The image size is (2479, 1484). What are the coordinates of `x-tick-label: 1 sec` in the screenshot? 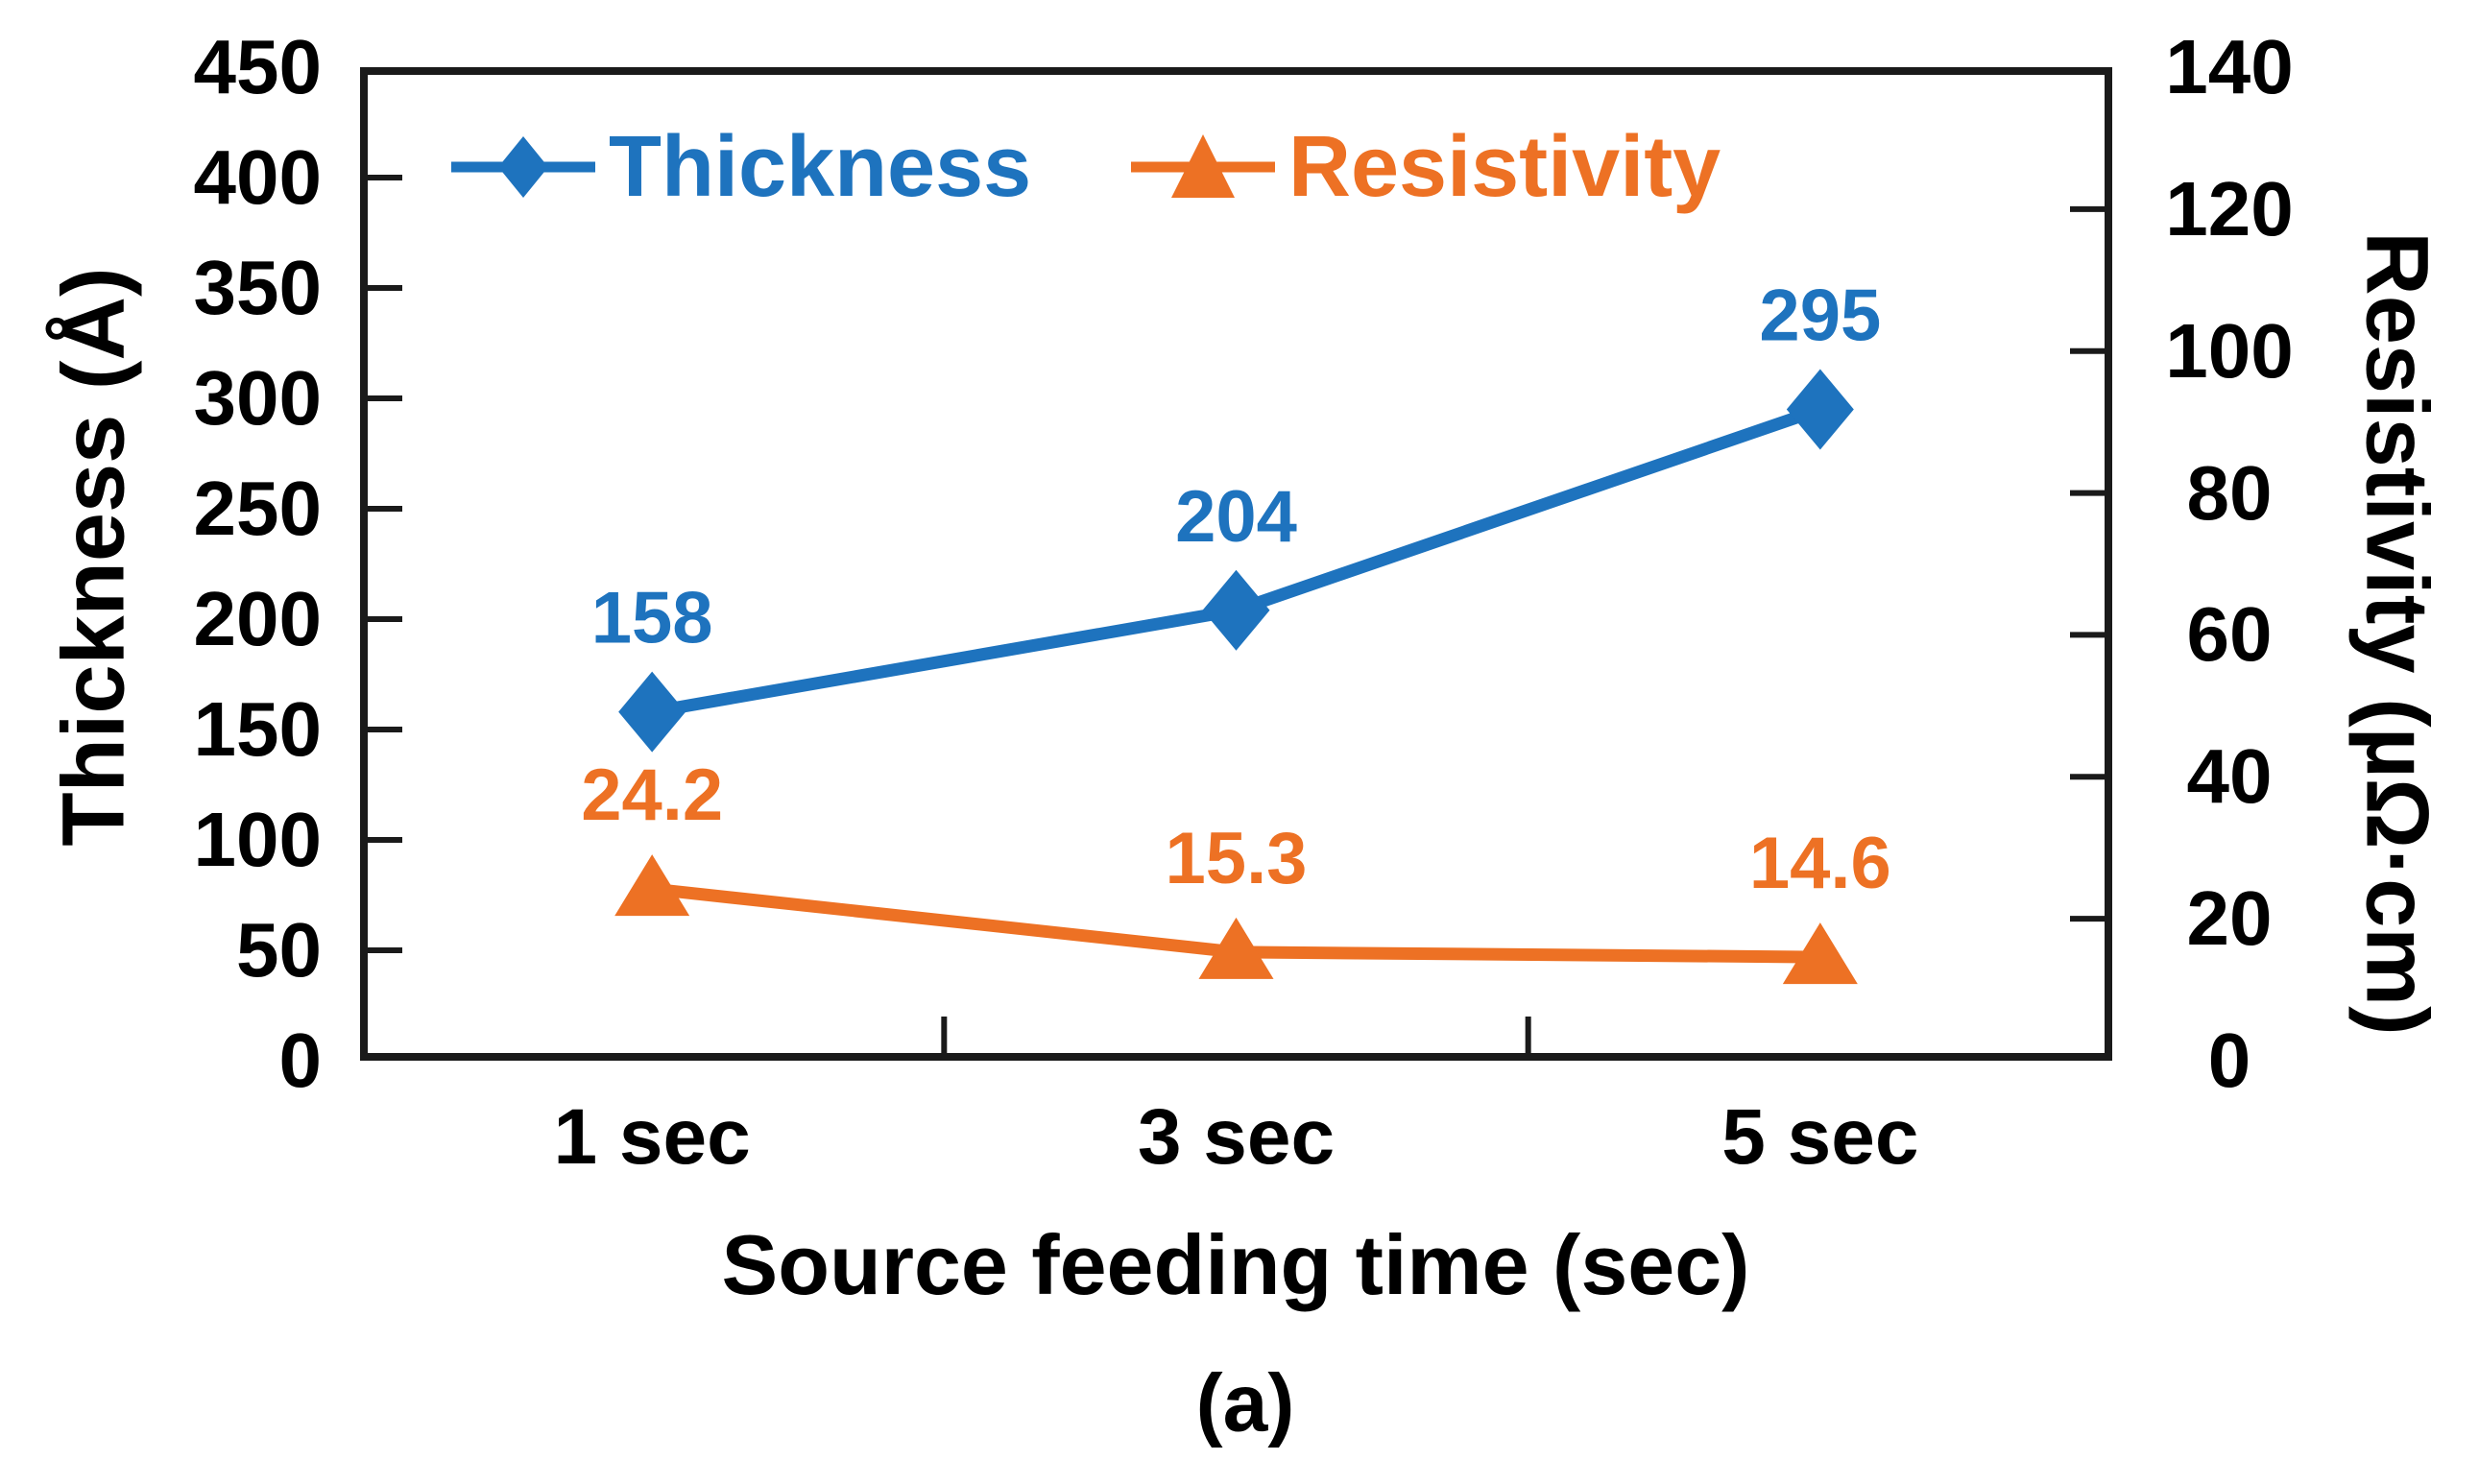 It's located at (652, 1137).